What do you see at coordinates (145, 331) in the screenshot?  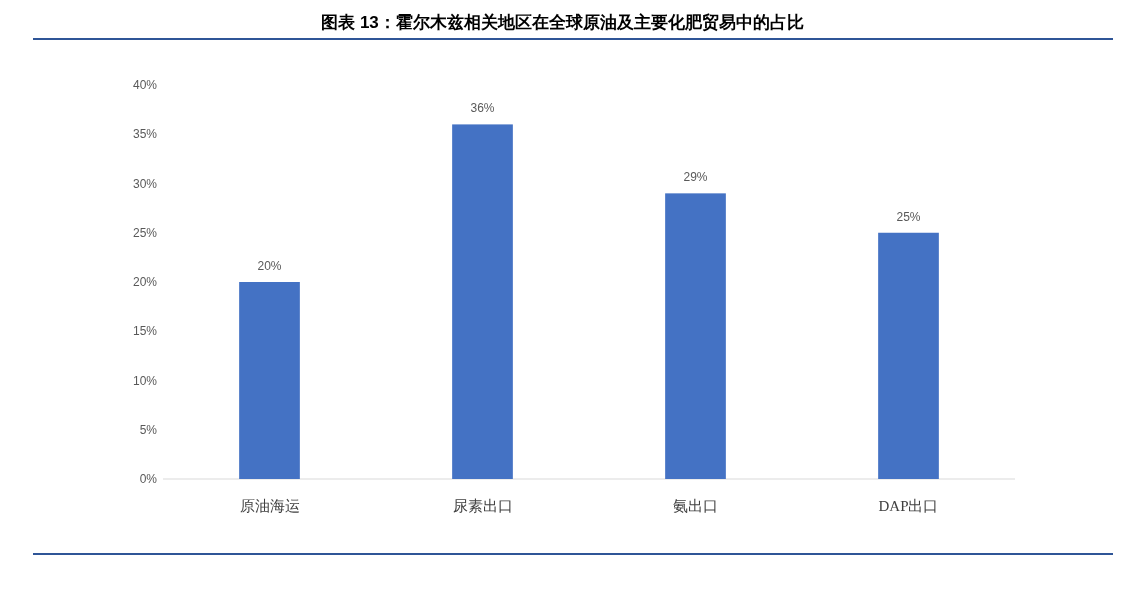 I see `y-tick-label: 15%` at bounding box center [145, 331].